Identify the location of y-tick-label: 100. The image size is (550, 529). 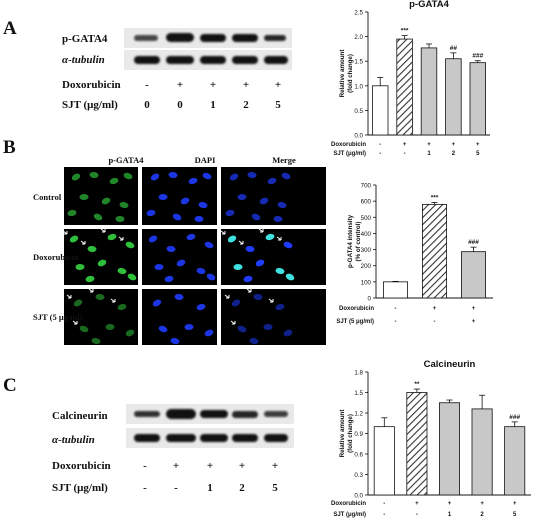
(366, 282).